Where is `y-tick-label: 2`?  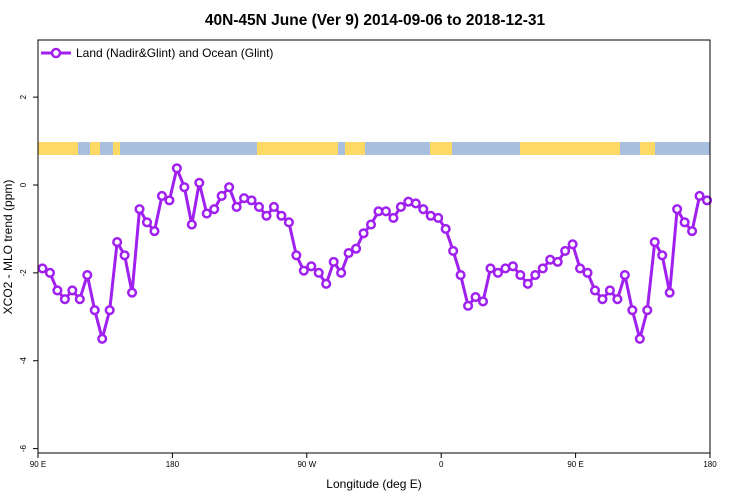
y-tick-label: 2 is located at coordinates (23, 96).